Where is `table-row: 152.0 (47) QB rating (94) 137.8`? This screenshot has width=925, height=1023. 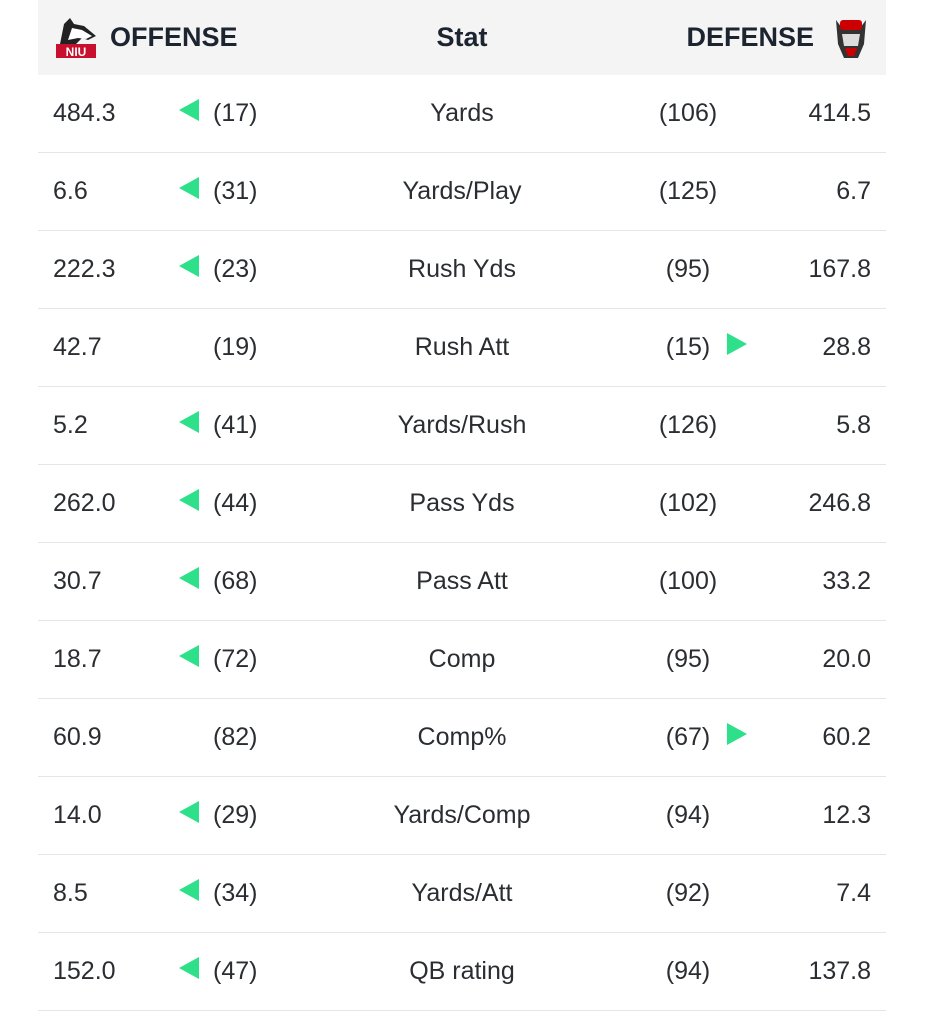
table-row: 152.0 (47) QB rating (94) 137.8 is located at coordinates (462, 972).